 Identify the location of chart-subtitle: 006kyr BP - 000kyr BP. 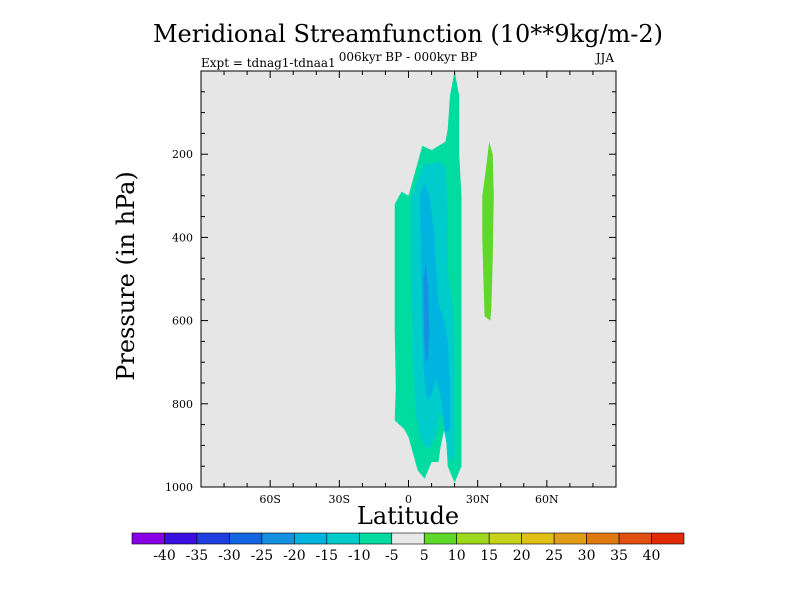
(408, 57).